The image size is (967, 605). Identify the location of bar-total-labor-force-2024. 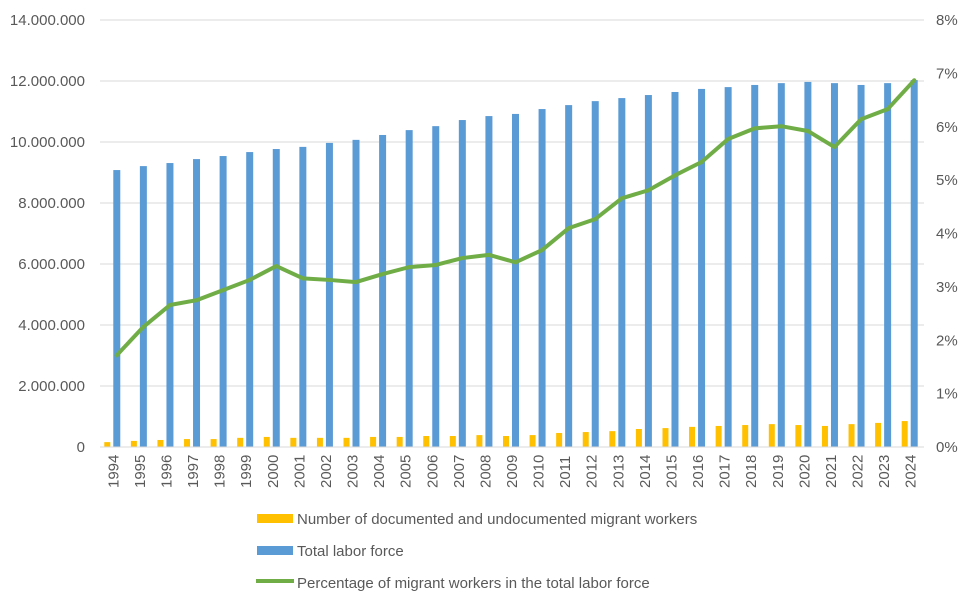
(914, 264).